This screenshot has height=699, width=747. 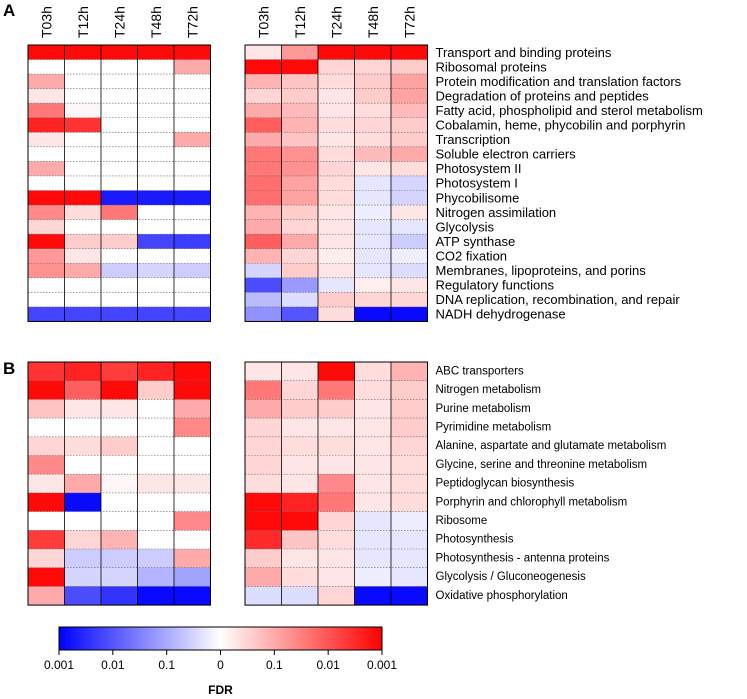 I want to click on heatmap-cell-a-right-r18-c4, so click(x=409, y=314).